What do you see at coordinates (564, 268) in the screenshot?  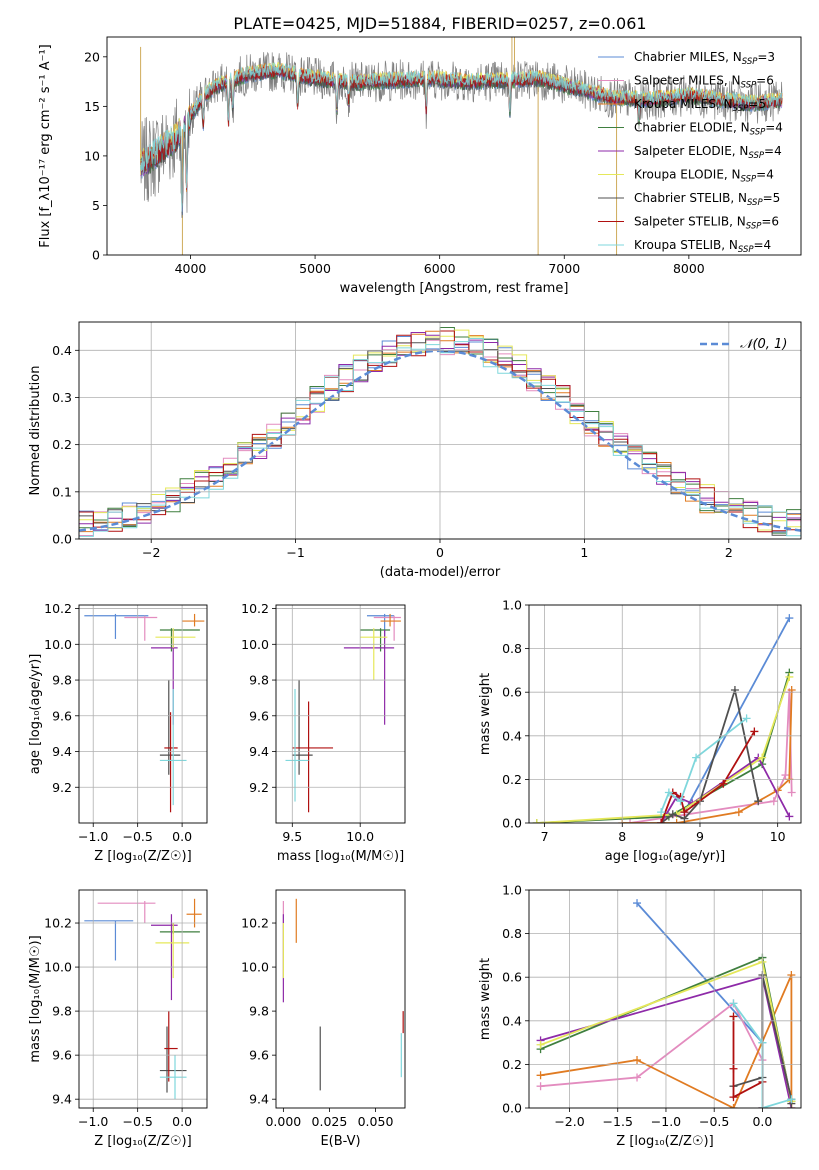 I see `x-tick-label: 7000` at bounding box center [564, 268].